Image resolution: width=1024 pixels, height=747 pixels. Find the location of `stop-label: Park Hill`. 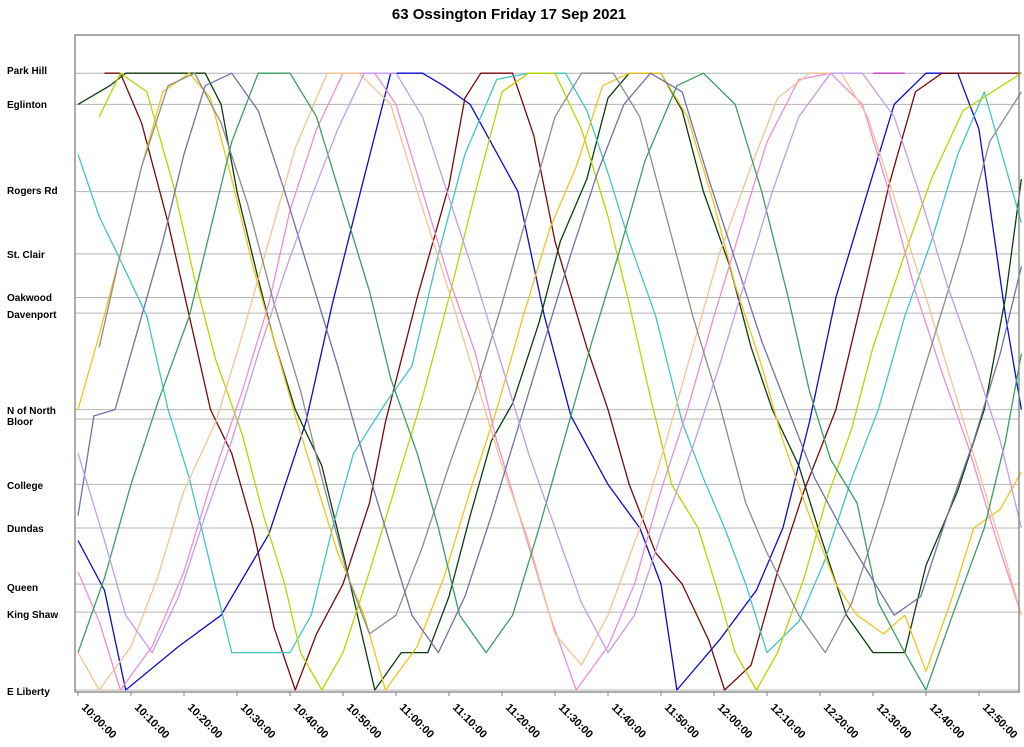

stop-label: Park Hill is located at coordinates (27, 71).